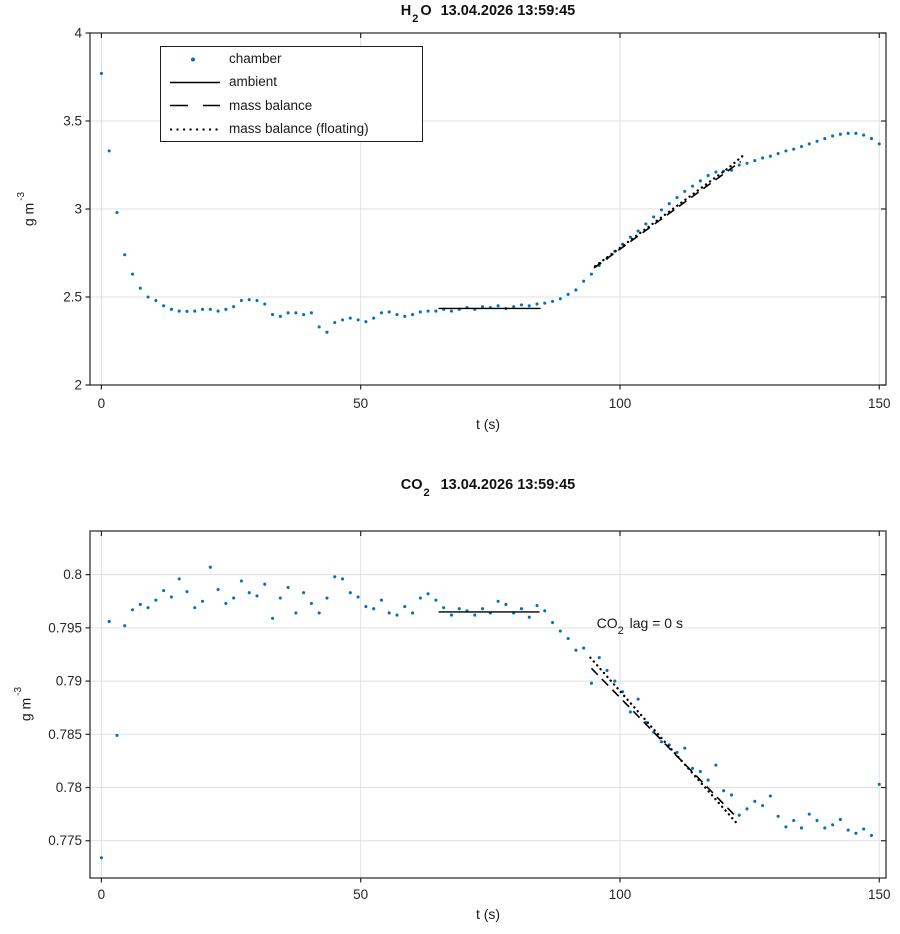  Describe the element at coordinates (195, 129) in the screenshot. I see `dotted-line-icon` at that location.